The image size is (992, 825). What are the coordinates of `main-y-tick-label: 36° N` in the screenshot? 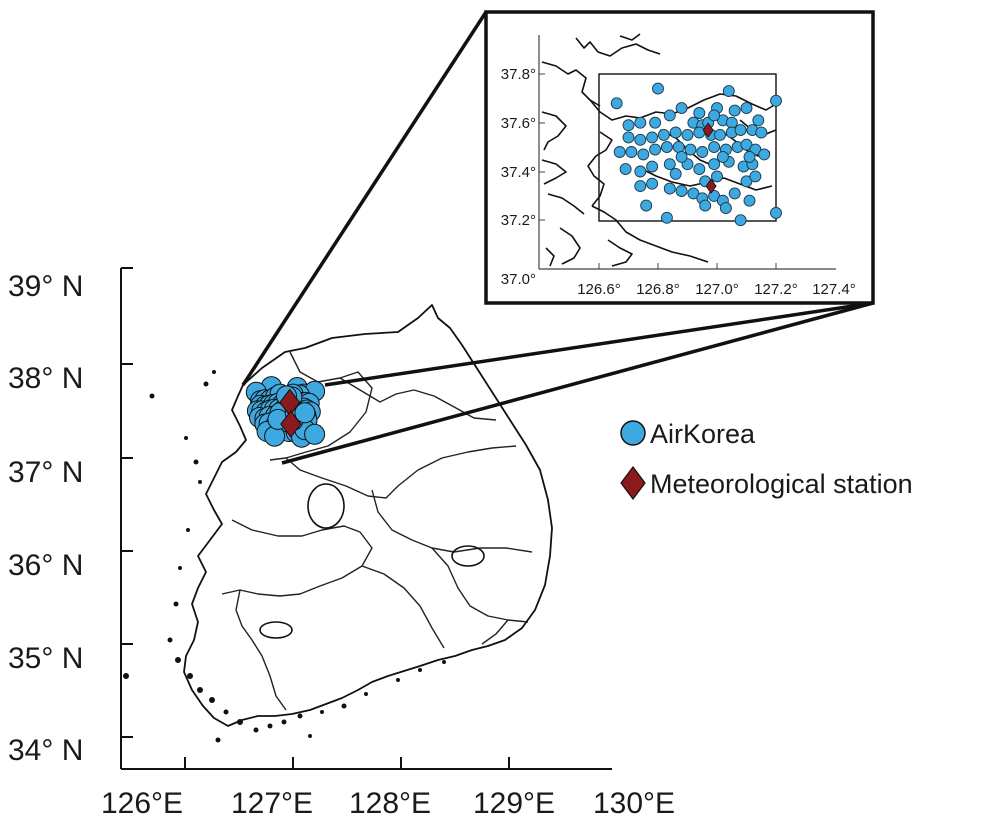 It's located at (45, 565).